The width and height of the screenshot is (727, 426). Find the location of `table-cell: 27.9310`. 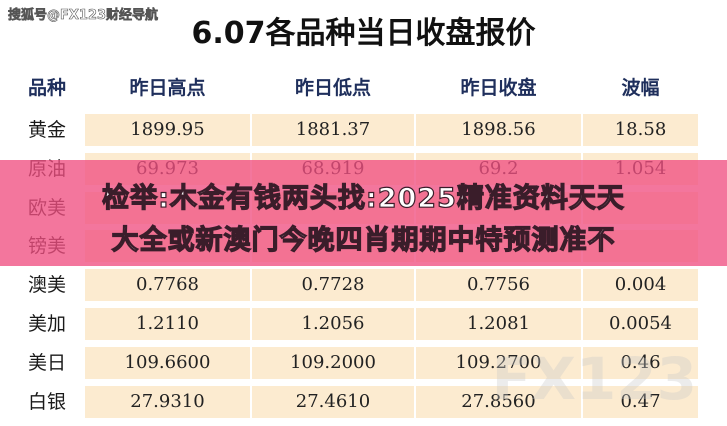

table-cell: 27.9310 is located at coordinates (167, 401).